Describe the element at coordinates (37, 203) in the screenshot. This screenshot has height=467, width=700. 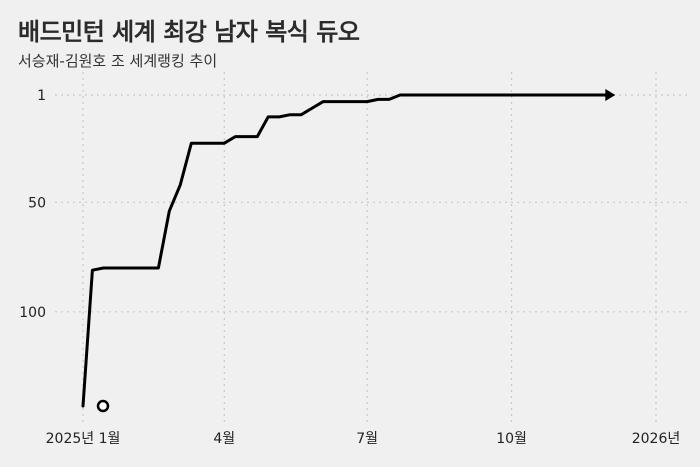
I see `y-tick-label: 50` at that location.